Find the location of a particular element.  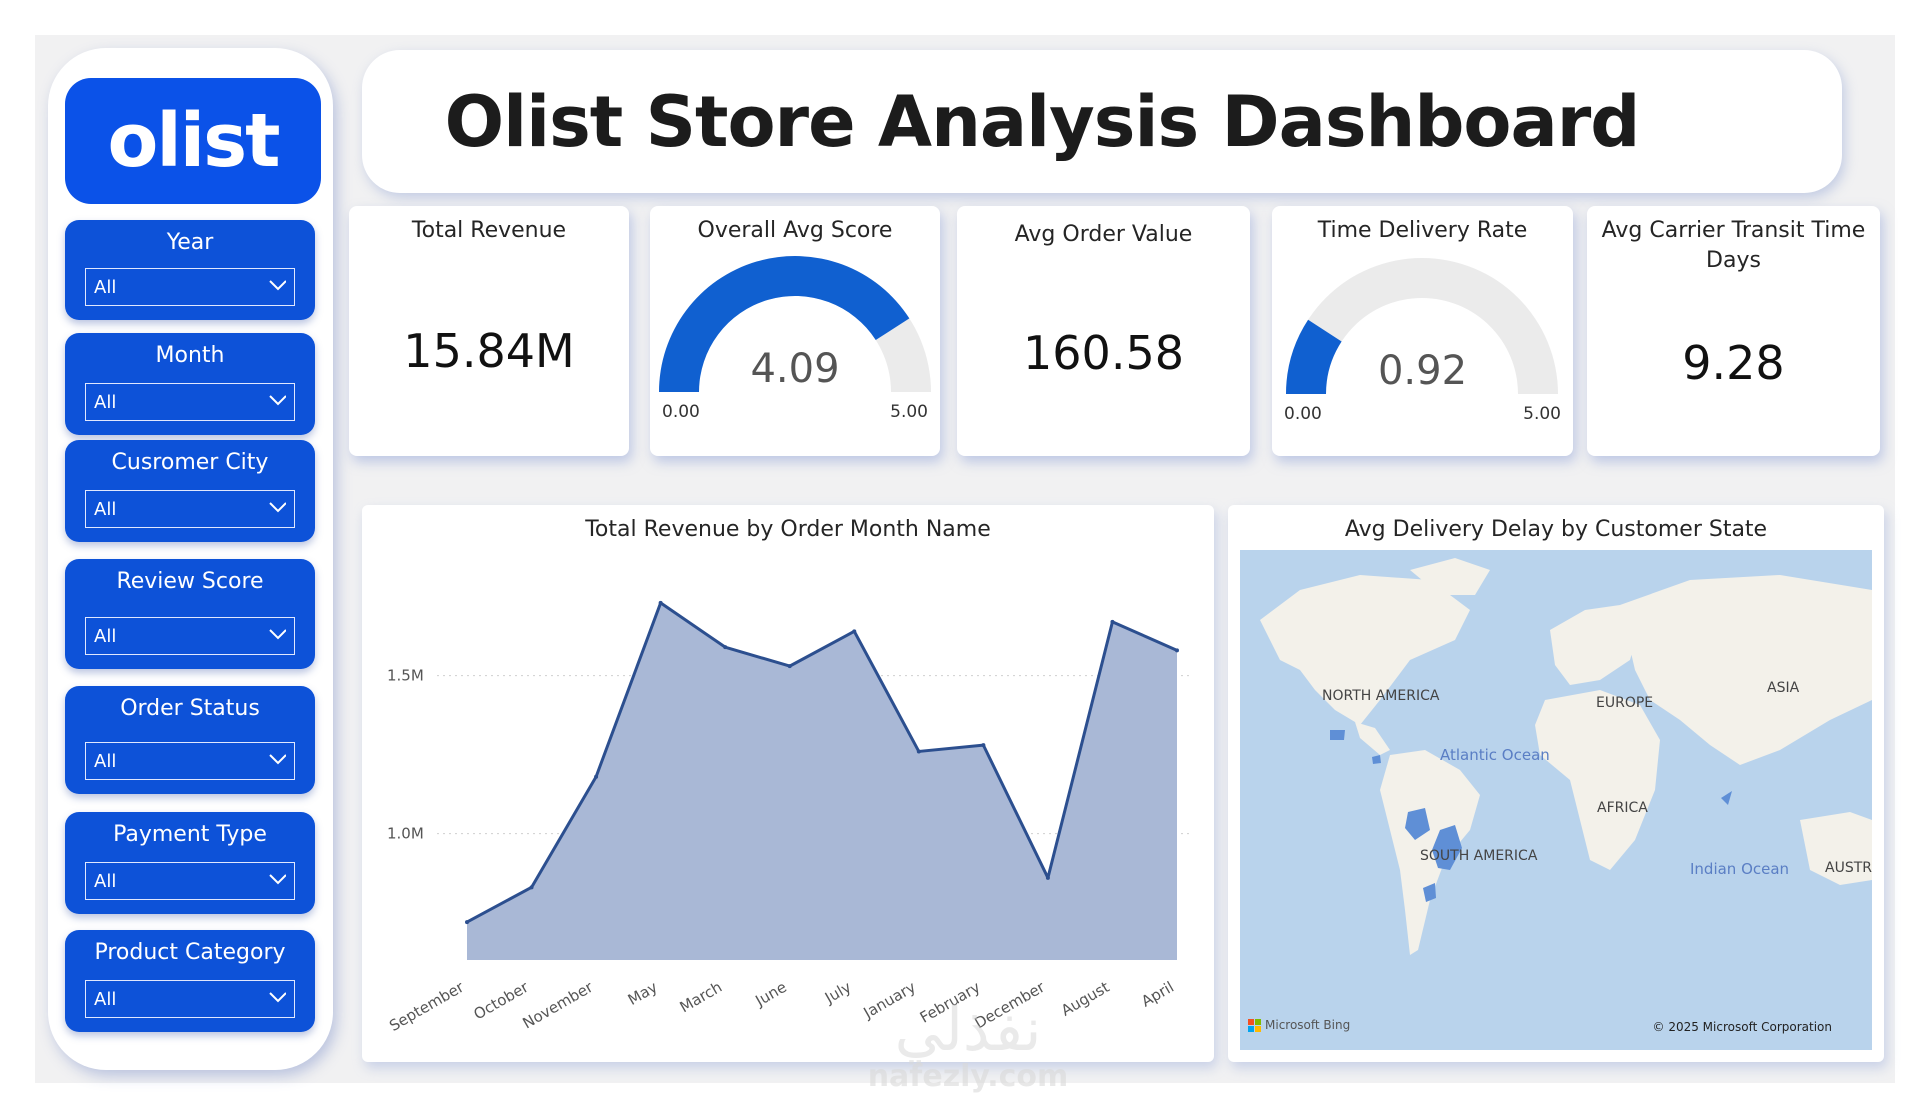

map-copyright: © 2025 Microsoft Corporation is located at coordinates (1742, 1027).